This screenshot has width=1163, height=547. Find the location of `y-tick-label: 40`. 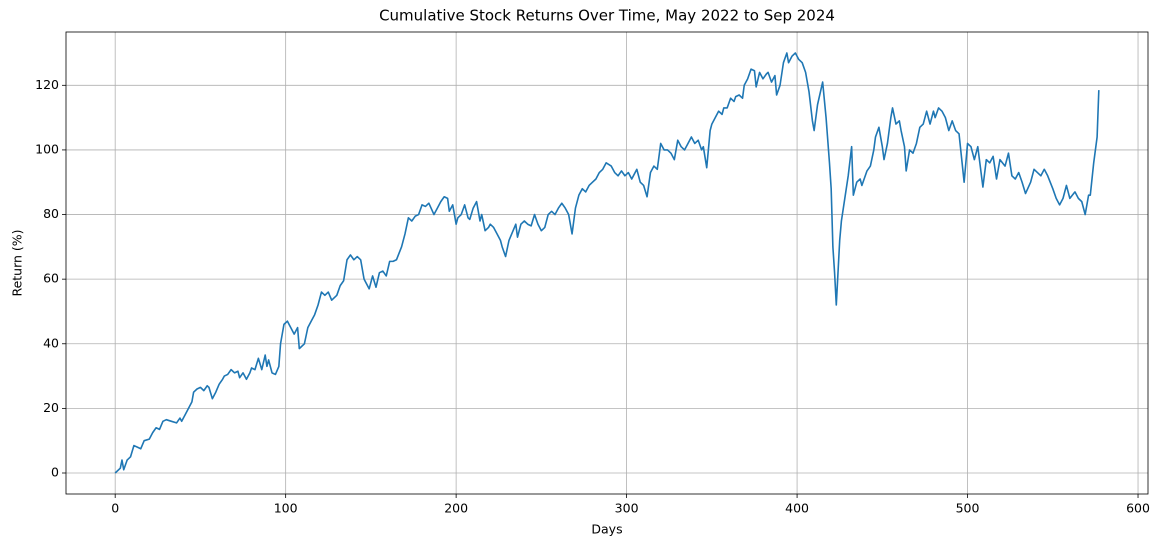

y-tick-label: 40 is located at coordinates (51, 342).